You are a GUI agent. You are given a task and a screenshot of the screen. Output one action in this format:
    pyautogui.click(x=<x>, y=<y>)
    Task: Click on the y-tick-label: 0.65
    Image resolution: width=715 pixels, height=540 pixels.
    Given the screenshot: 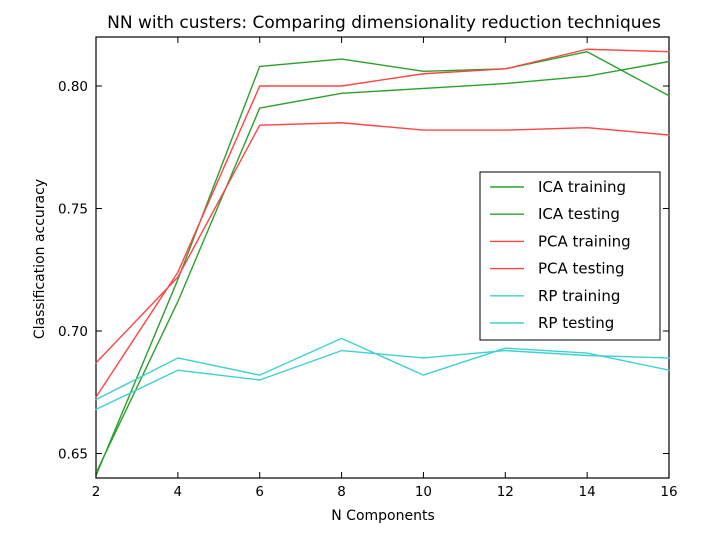 What is the action you would take?
    pyautogui.click(x=73, y=455)
    